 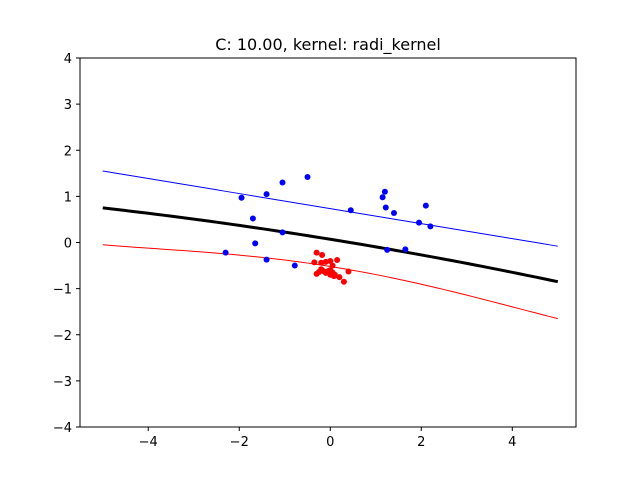 What do you see at coordinates (512, 442) in the screenshot?
I see `x-tick-label: 4` at bounding box center [512, 442].